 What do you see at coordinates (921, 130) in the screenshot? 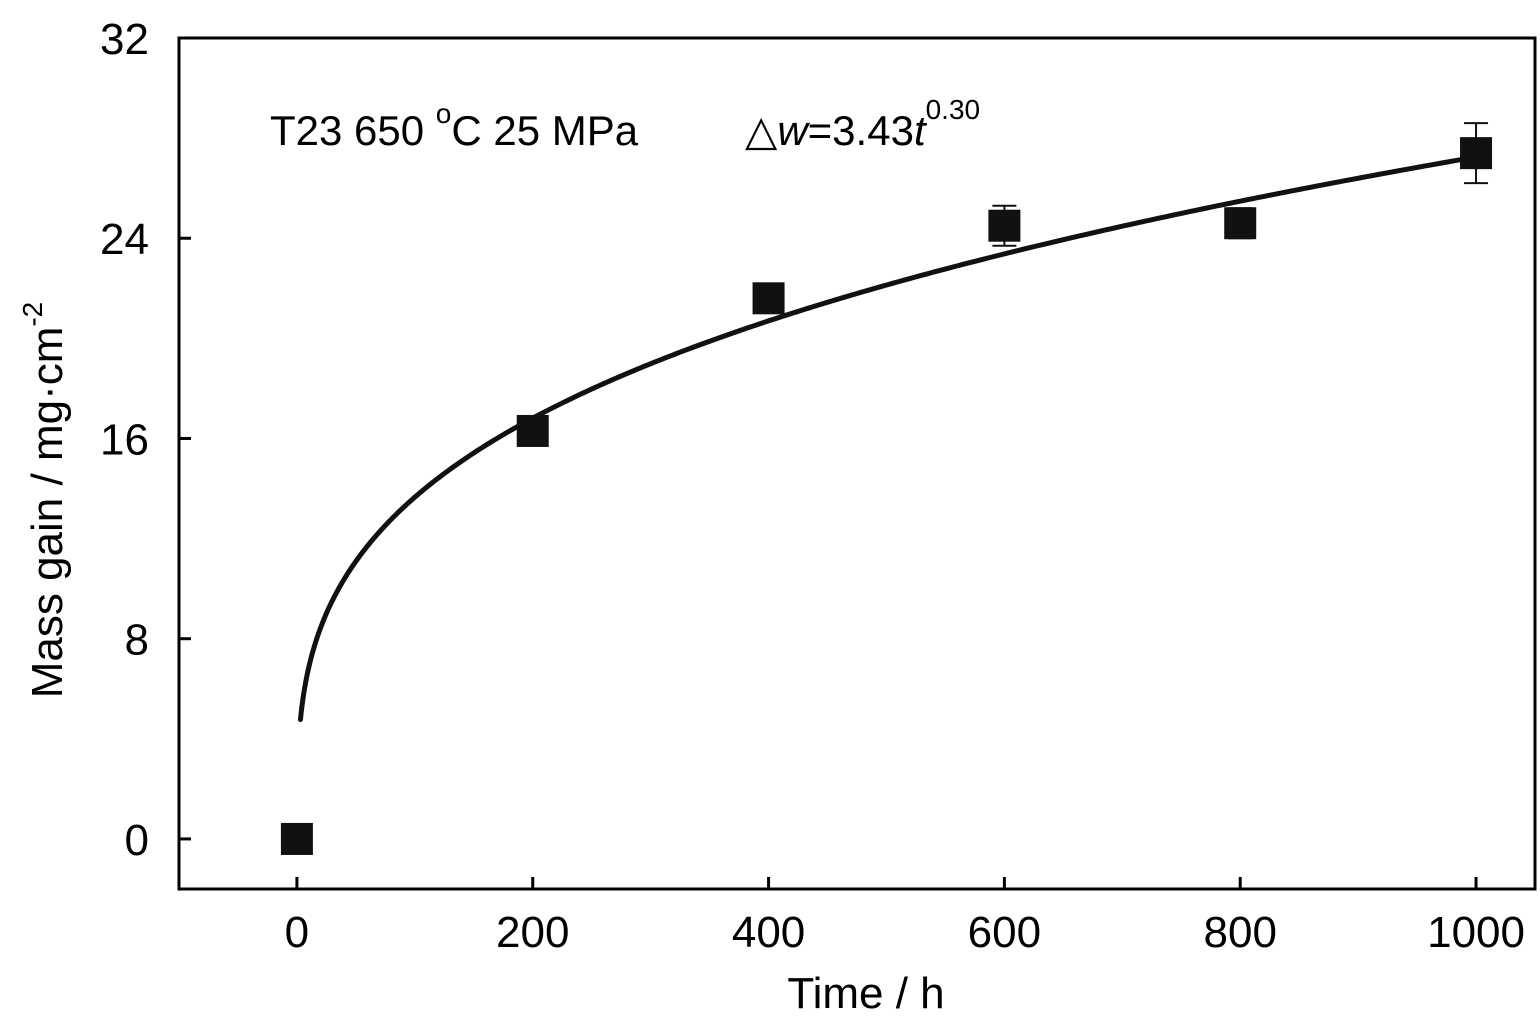
I see `equation-time-variable: t` at bounding box center [921, 130].